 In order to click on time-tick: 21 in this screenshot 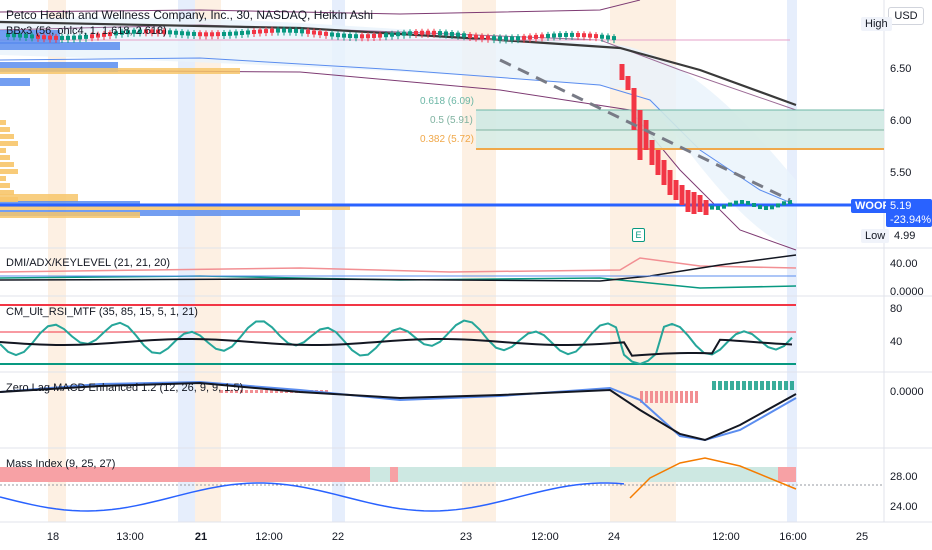, I will do `click(201, 537)`.